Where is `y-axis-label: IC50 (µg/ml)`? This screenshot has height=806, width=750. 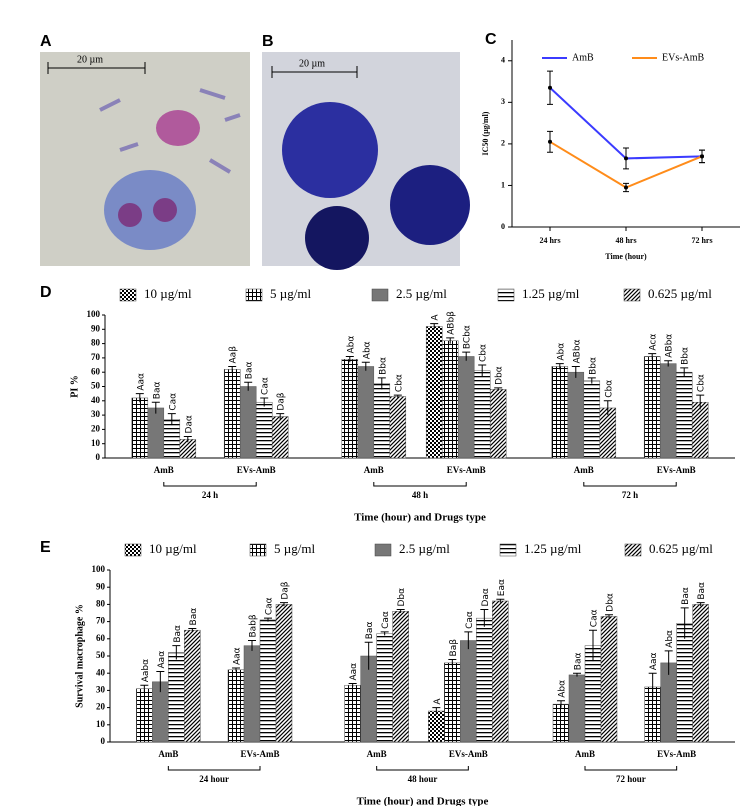
y-axis-label: IC50 (µg/ml) is located at coordinates (485, 133).